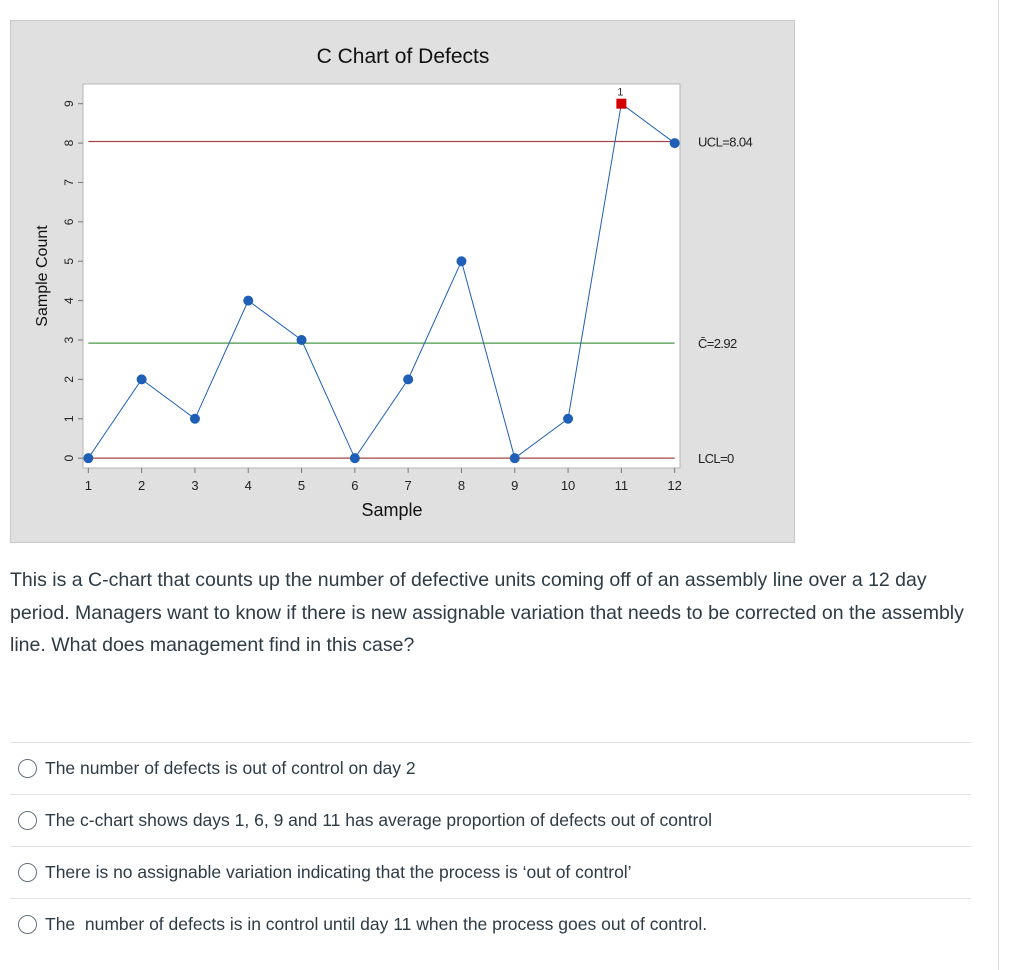 This screenshot has width=1010, height=970. What do you see at coordinates (69, 457) in the screenshot?
I see `y-tick-label: 0` at bounding box center [69, 457].